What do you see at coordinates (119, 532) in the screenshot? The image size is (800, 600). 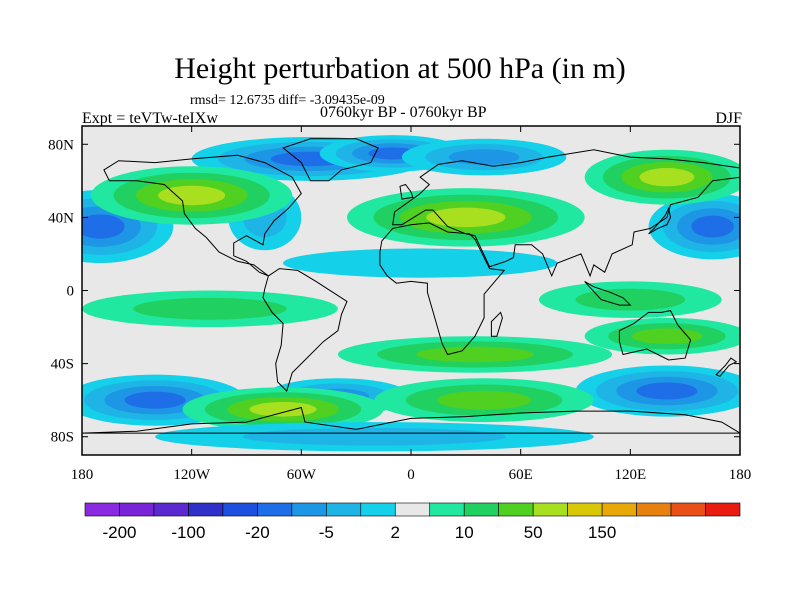 I see `colorbar-label: -200` at bounding box center [119, 532].